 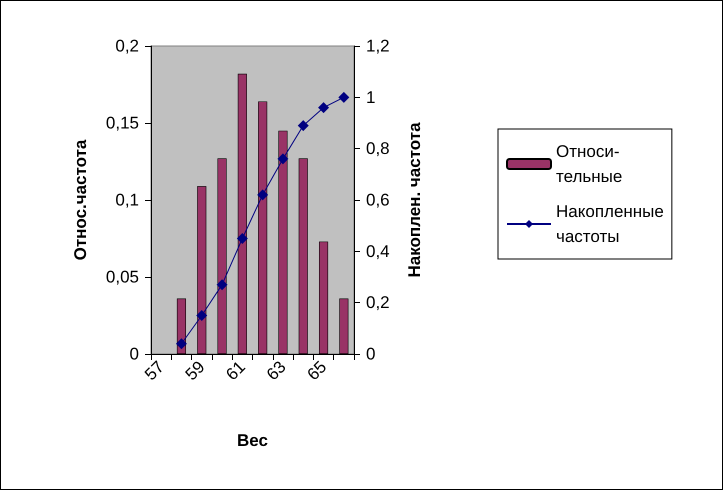 What do you see at coordinates (127, 46) in the screenshot?
I see `y-tick-label: 0,2` at bounding box center [127, 46].